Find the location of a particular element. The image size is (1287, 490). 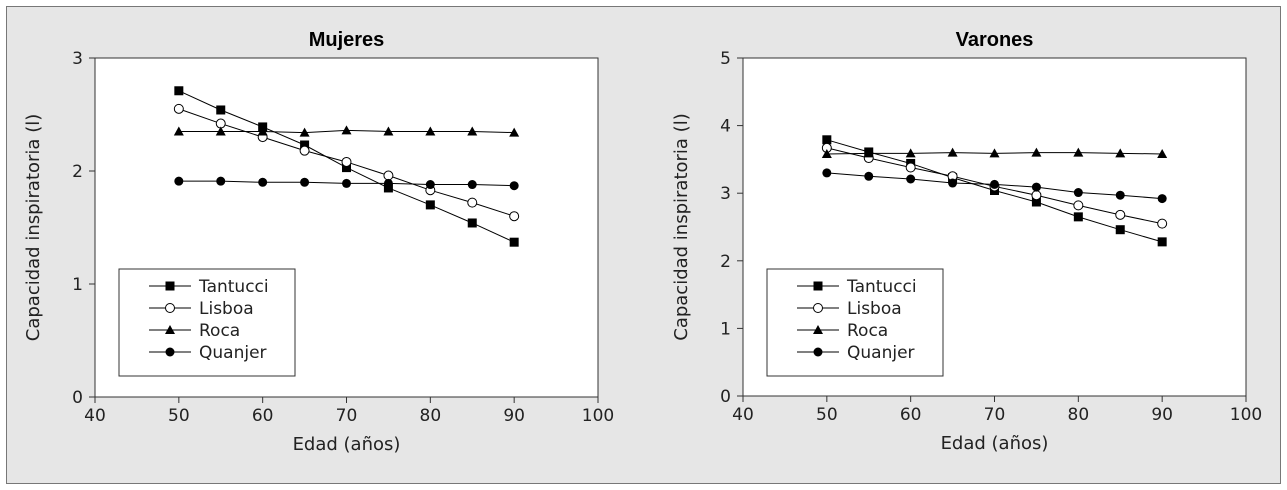

chart-title: Mujeres is located at coordinates (347, 40).